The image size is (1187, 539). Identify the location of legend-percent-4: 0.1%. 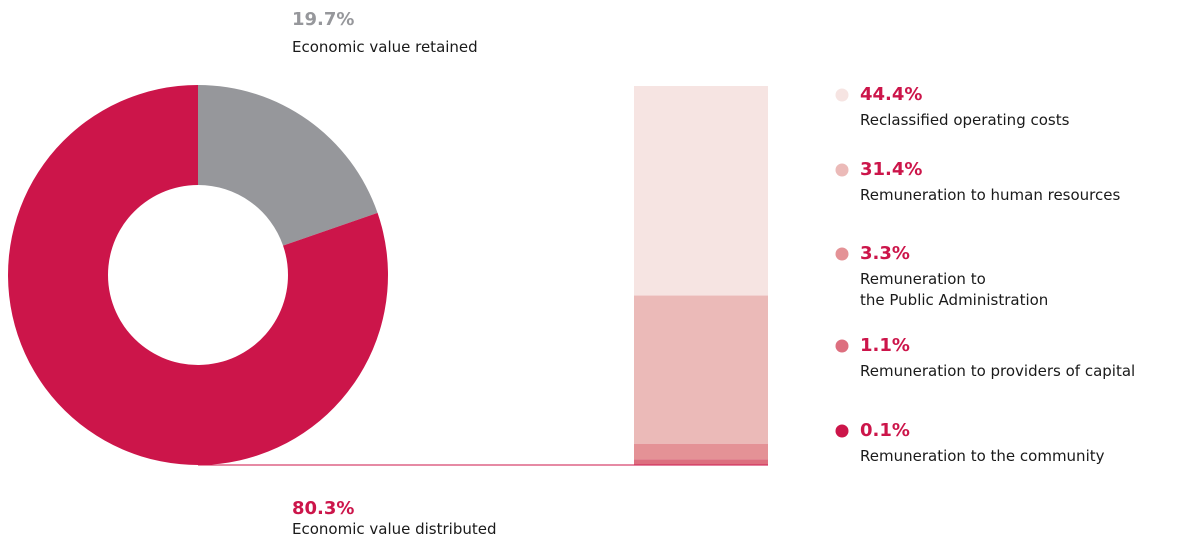
(885, 430).